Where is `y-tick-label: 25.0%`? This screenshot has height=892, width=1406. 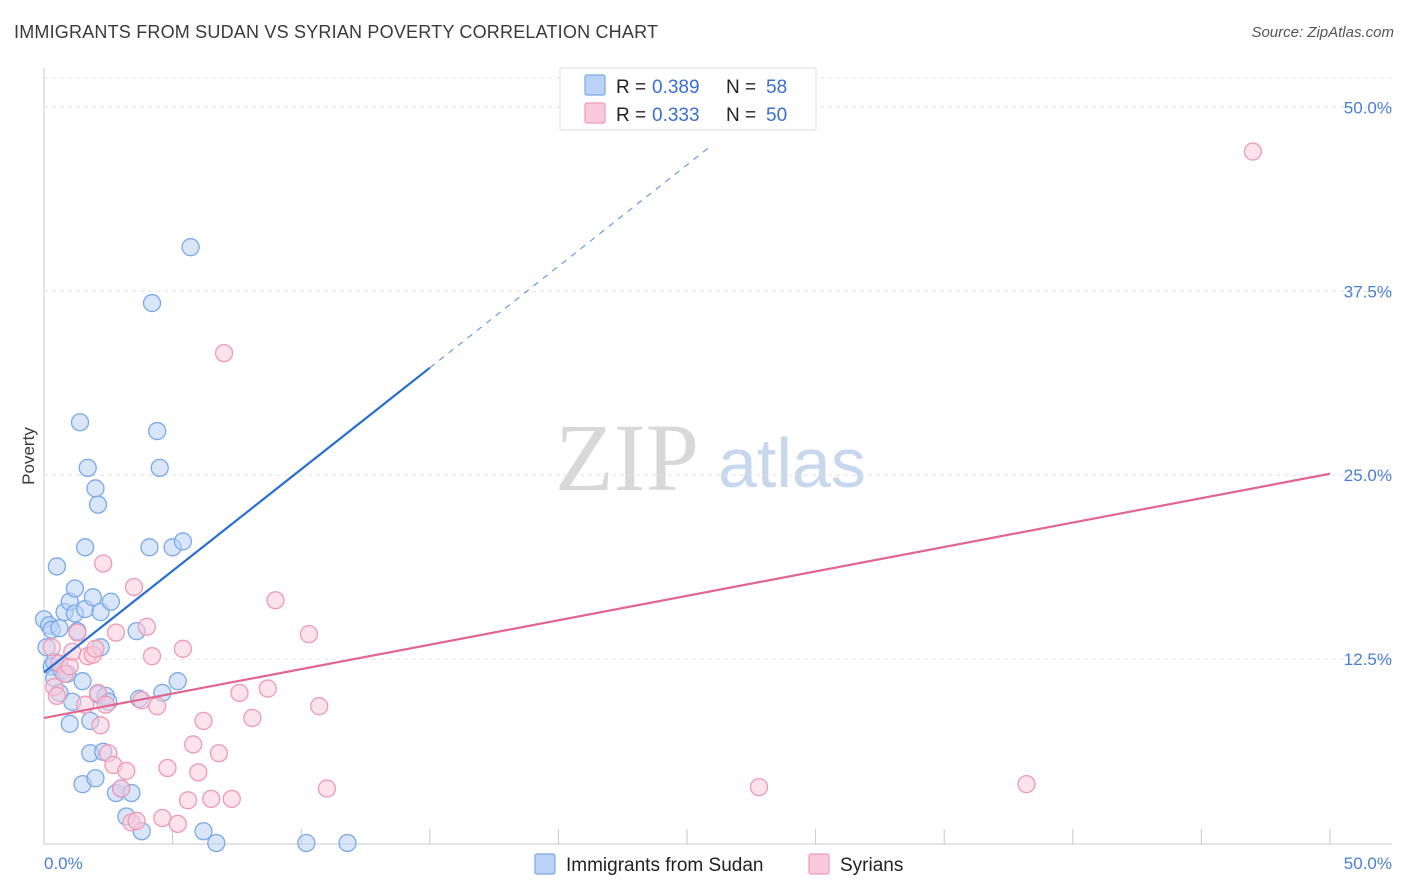 y-tick-label: 25.0% is located at coordinates (1368, 475).